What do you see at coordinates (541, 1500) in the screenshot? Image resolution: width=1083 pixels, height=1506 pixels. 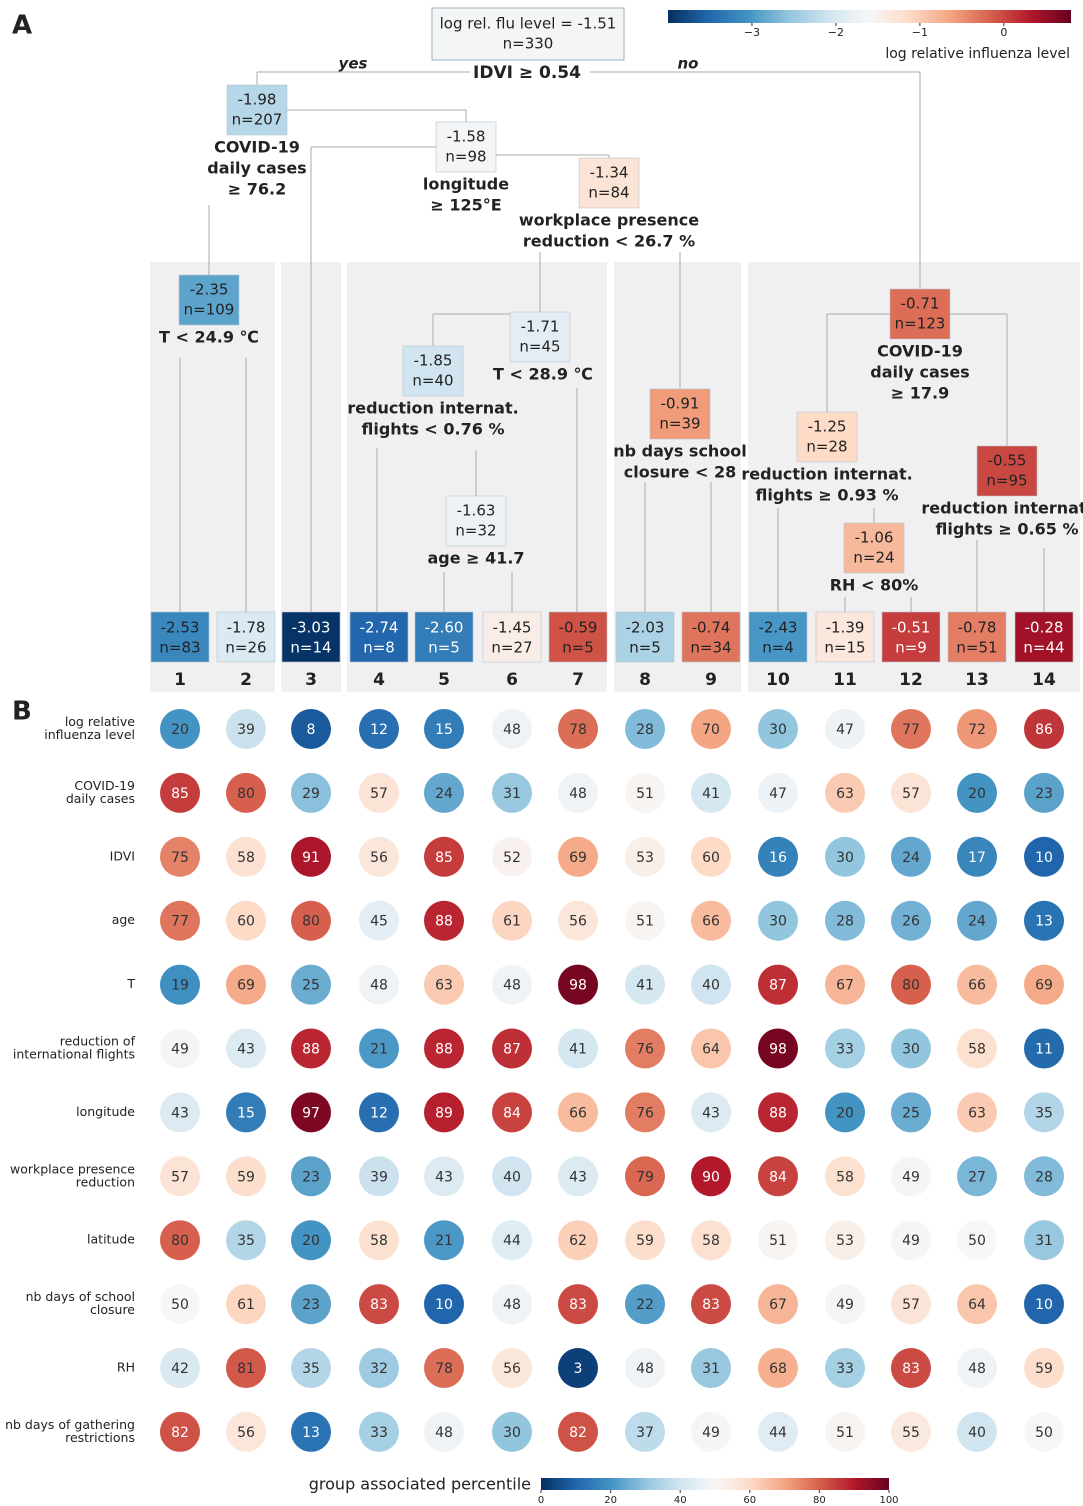 I see `colorbar-tick-label: 0` at bounding box center [541, 1500].